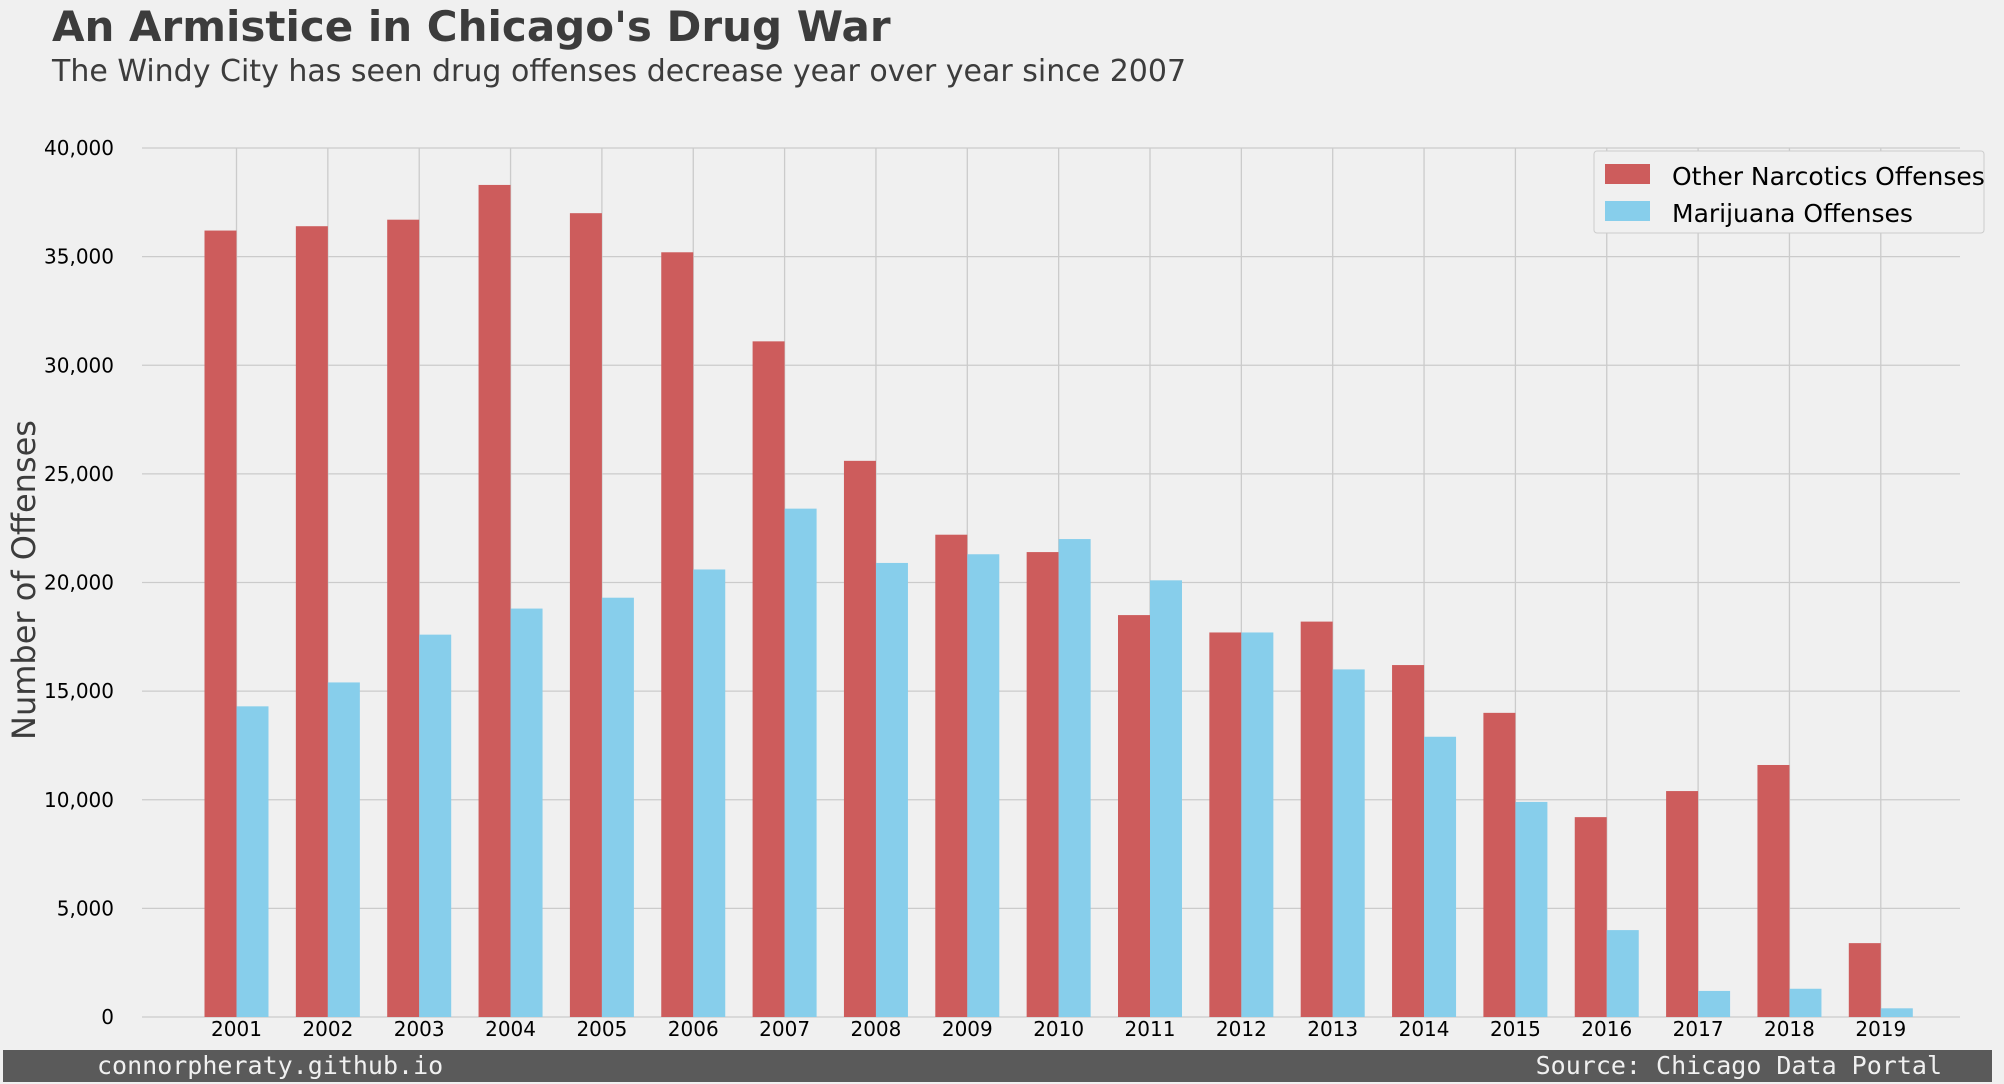 This screenshot has height=1084, width=2004. I want to click on x-tick-label: 2009, so click(967, 1029).